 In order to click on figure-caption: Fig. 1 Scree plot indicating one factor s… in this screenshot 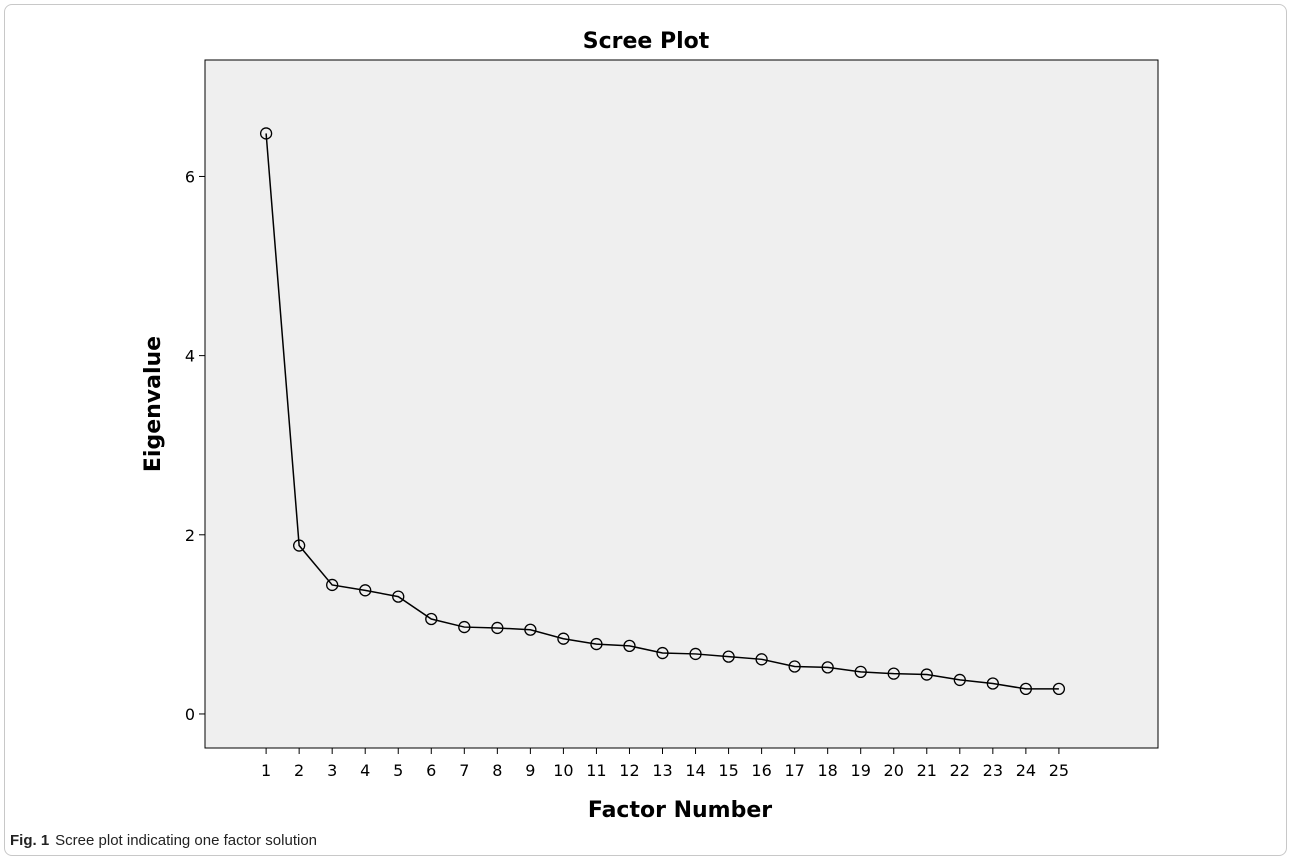, I will do `click(163, 840)`.